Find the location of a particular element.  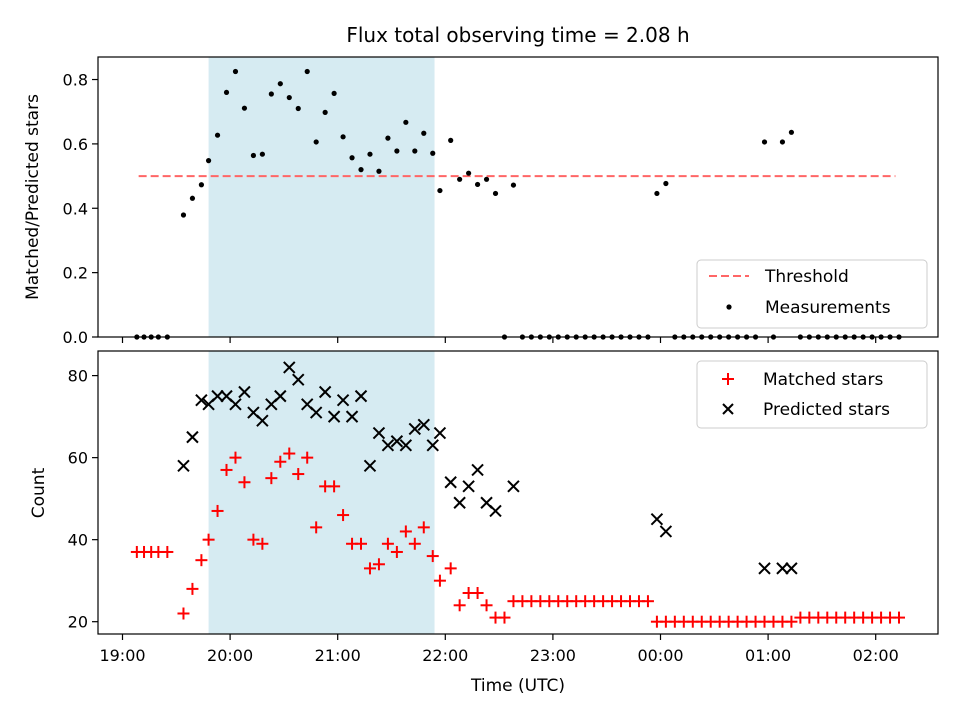

bottom-x-axis: 19:00 20:00 21:00 22:00 23:00 00:00 01:00 02:00 is located at coordinates (499, 649).